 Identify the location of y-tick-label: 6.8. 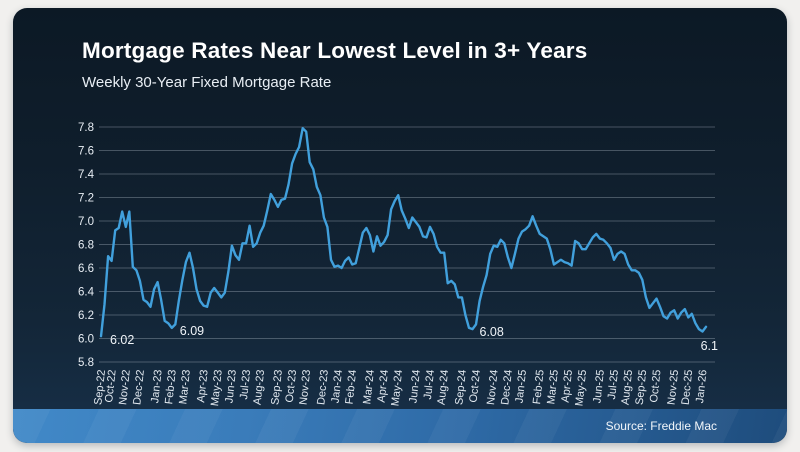
(86, 246).